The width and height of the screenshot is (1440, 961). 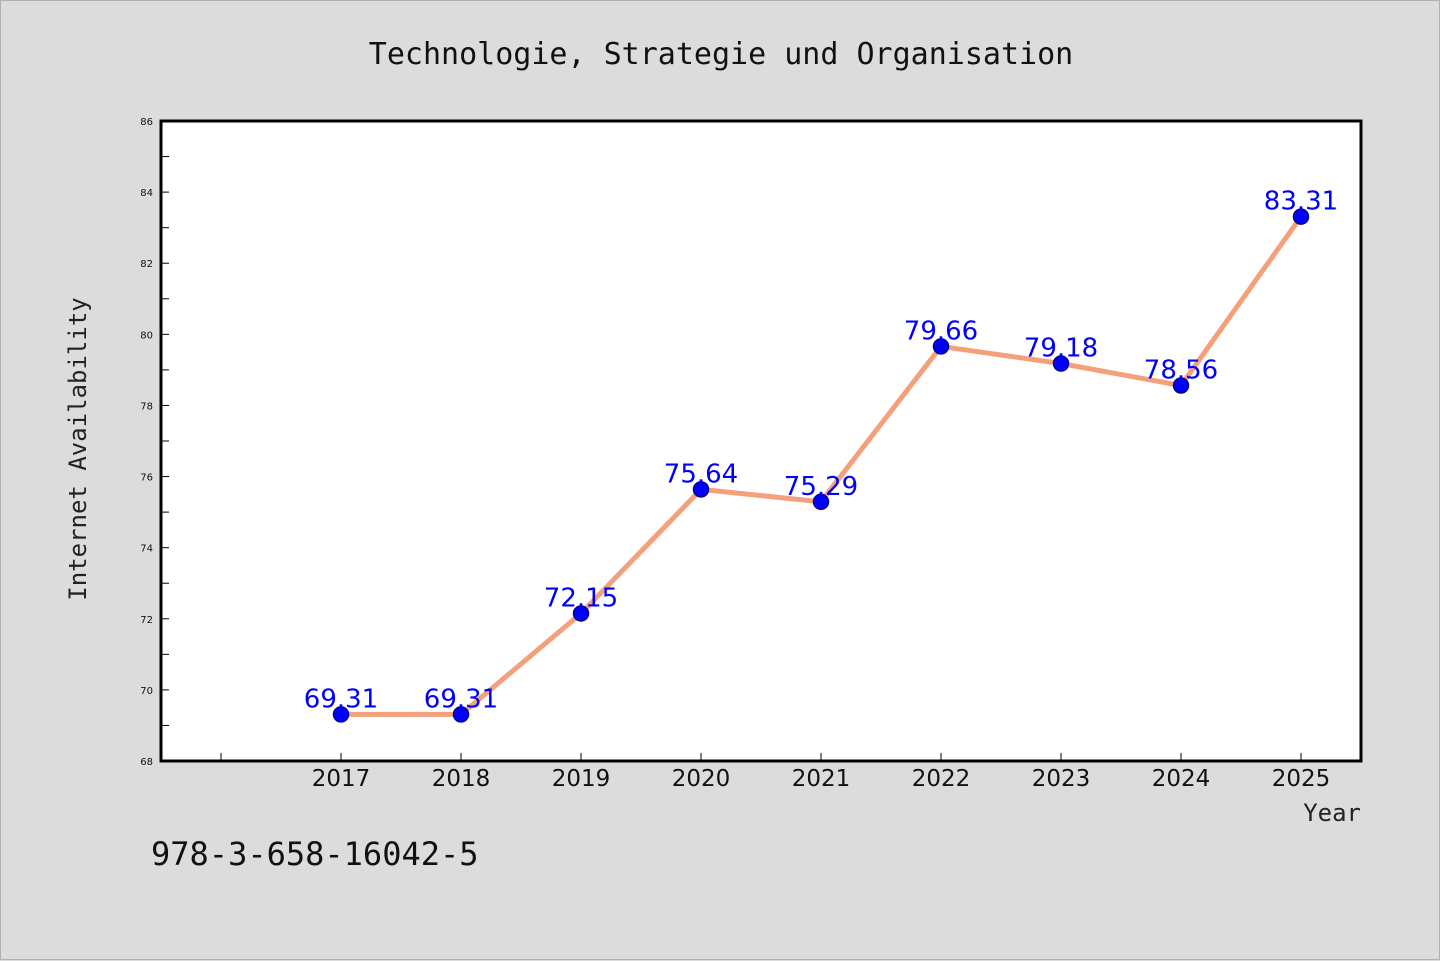 What do you see at coordinates (78, 448) in the screenshot?
I see `y-axis-label: Internet Availability` at bounding box center [78, 448].